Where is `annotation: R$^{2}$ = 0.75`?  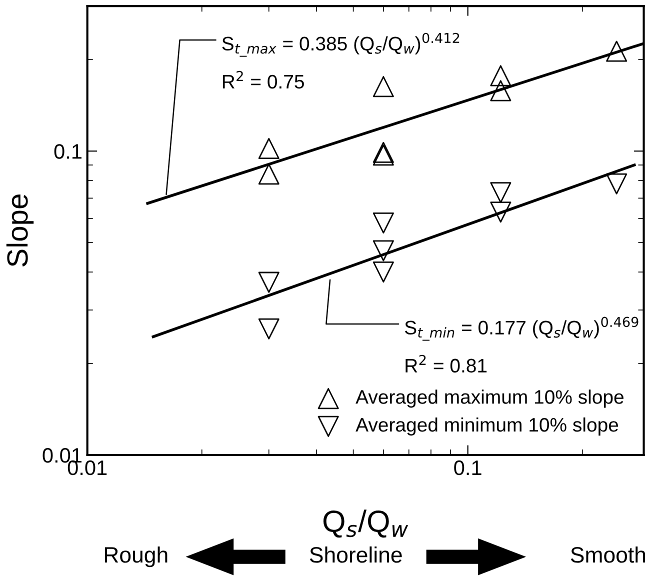 annotation: R$^{2}$ = 0.75 is located at coordinates (263, 79).